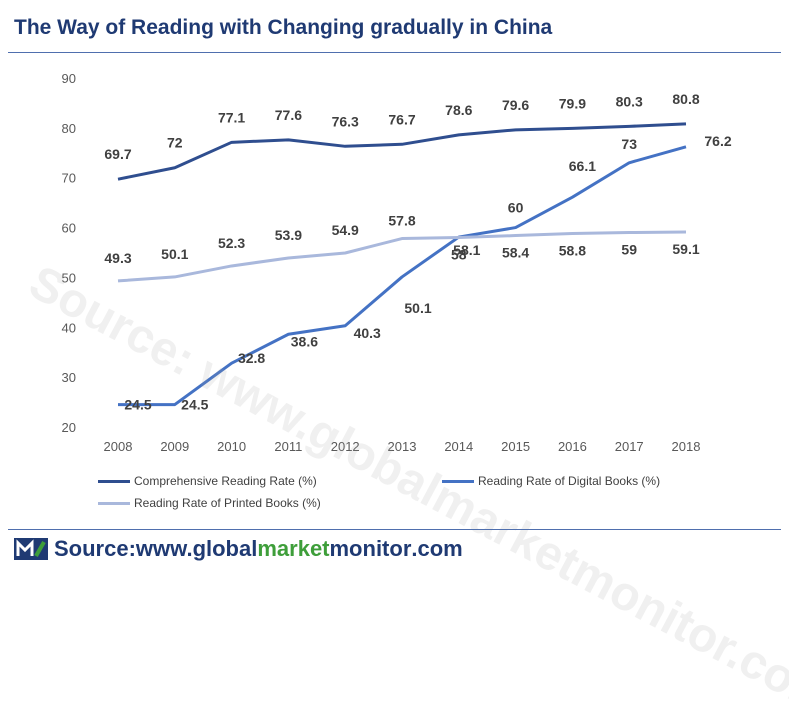 Image resolution: width=789 pixels, height=727 pixels. What do you see at coordinates (345, 121) in the screenshot?
I see `data-label: 76.3` at bounding box center [345, 121].